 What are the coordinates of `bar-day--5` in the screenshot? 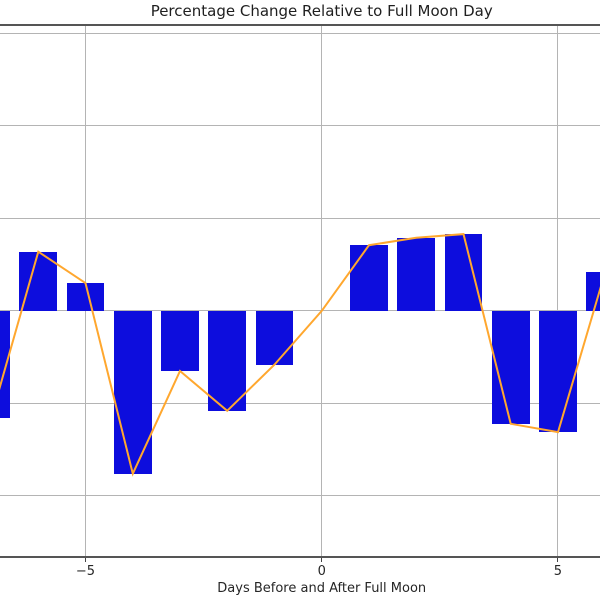 It's located at (85, 297).